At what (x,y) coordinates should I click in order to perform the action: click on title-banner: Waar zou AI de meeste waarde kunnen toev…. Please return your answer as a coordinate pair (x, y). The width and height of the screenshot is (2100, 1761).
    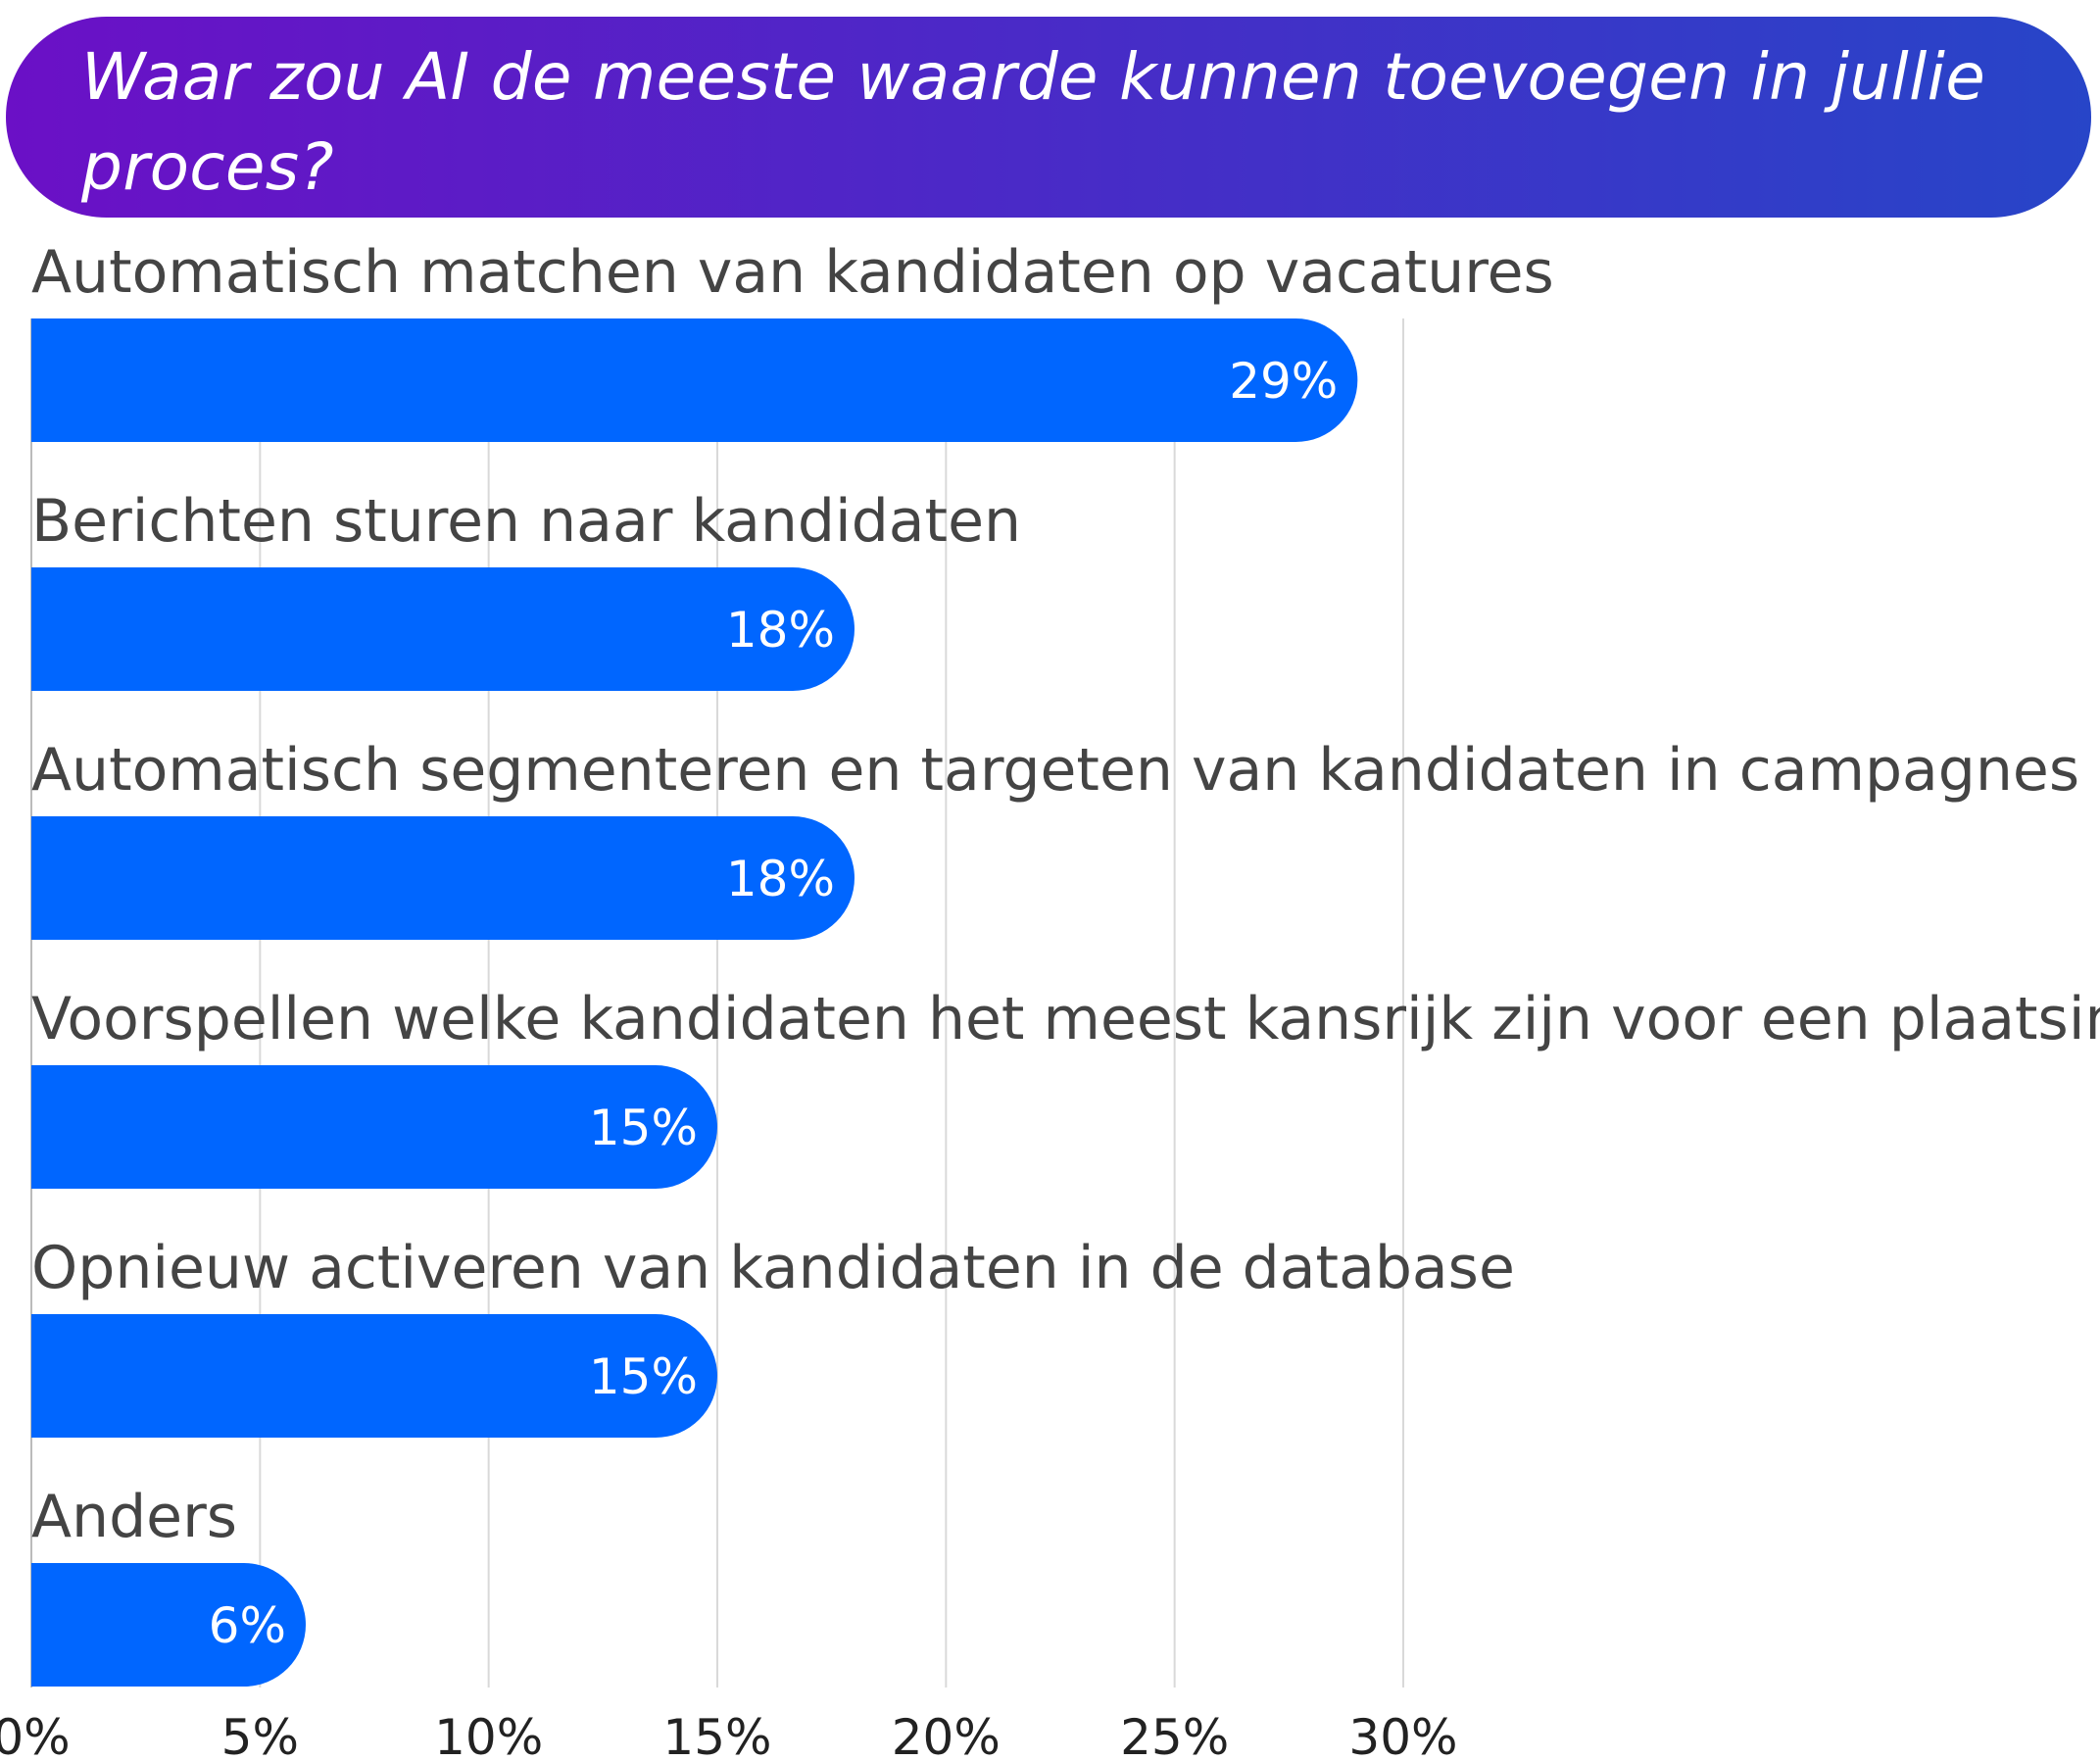
    Looking at the image, I should click on (1049, 117).